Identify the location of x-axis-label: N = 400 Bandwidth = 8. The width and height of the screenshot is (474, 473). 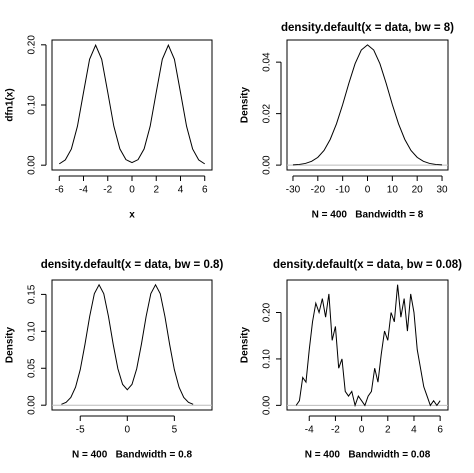
(368, 215).